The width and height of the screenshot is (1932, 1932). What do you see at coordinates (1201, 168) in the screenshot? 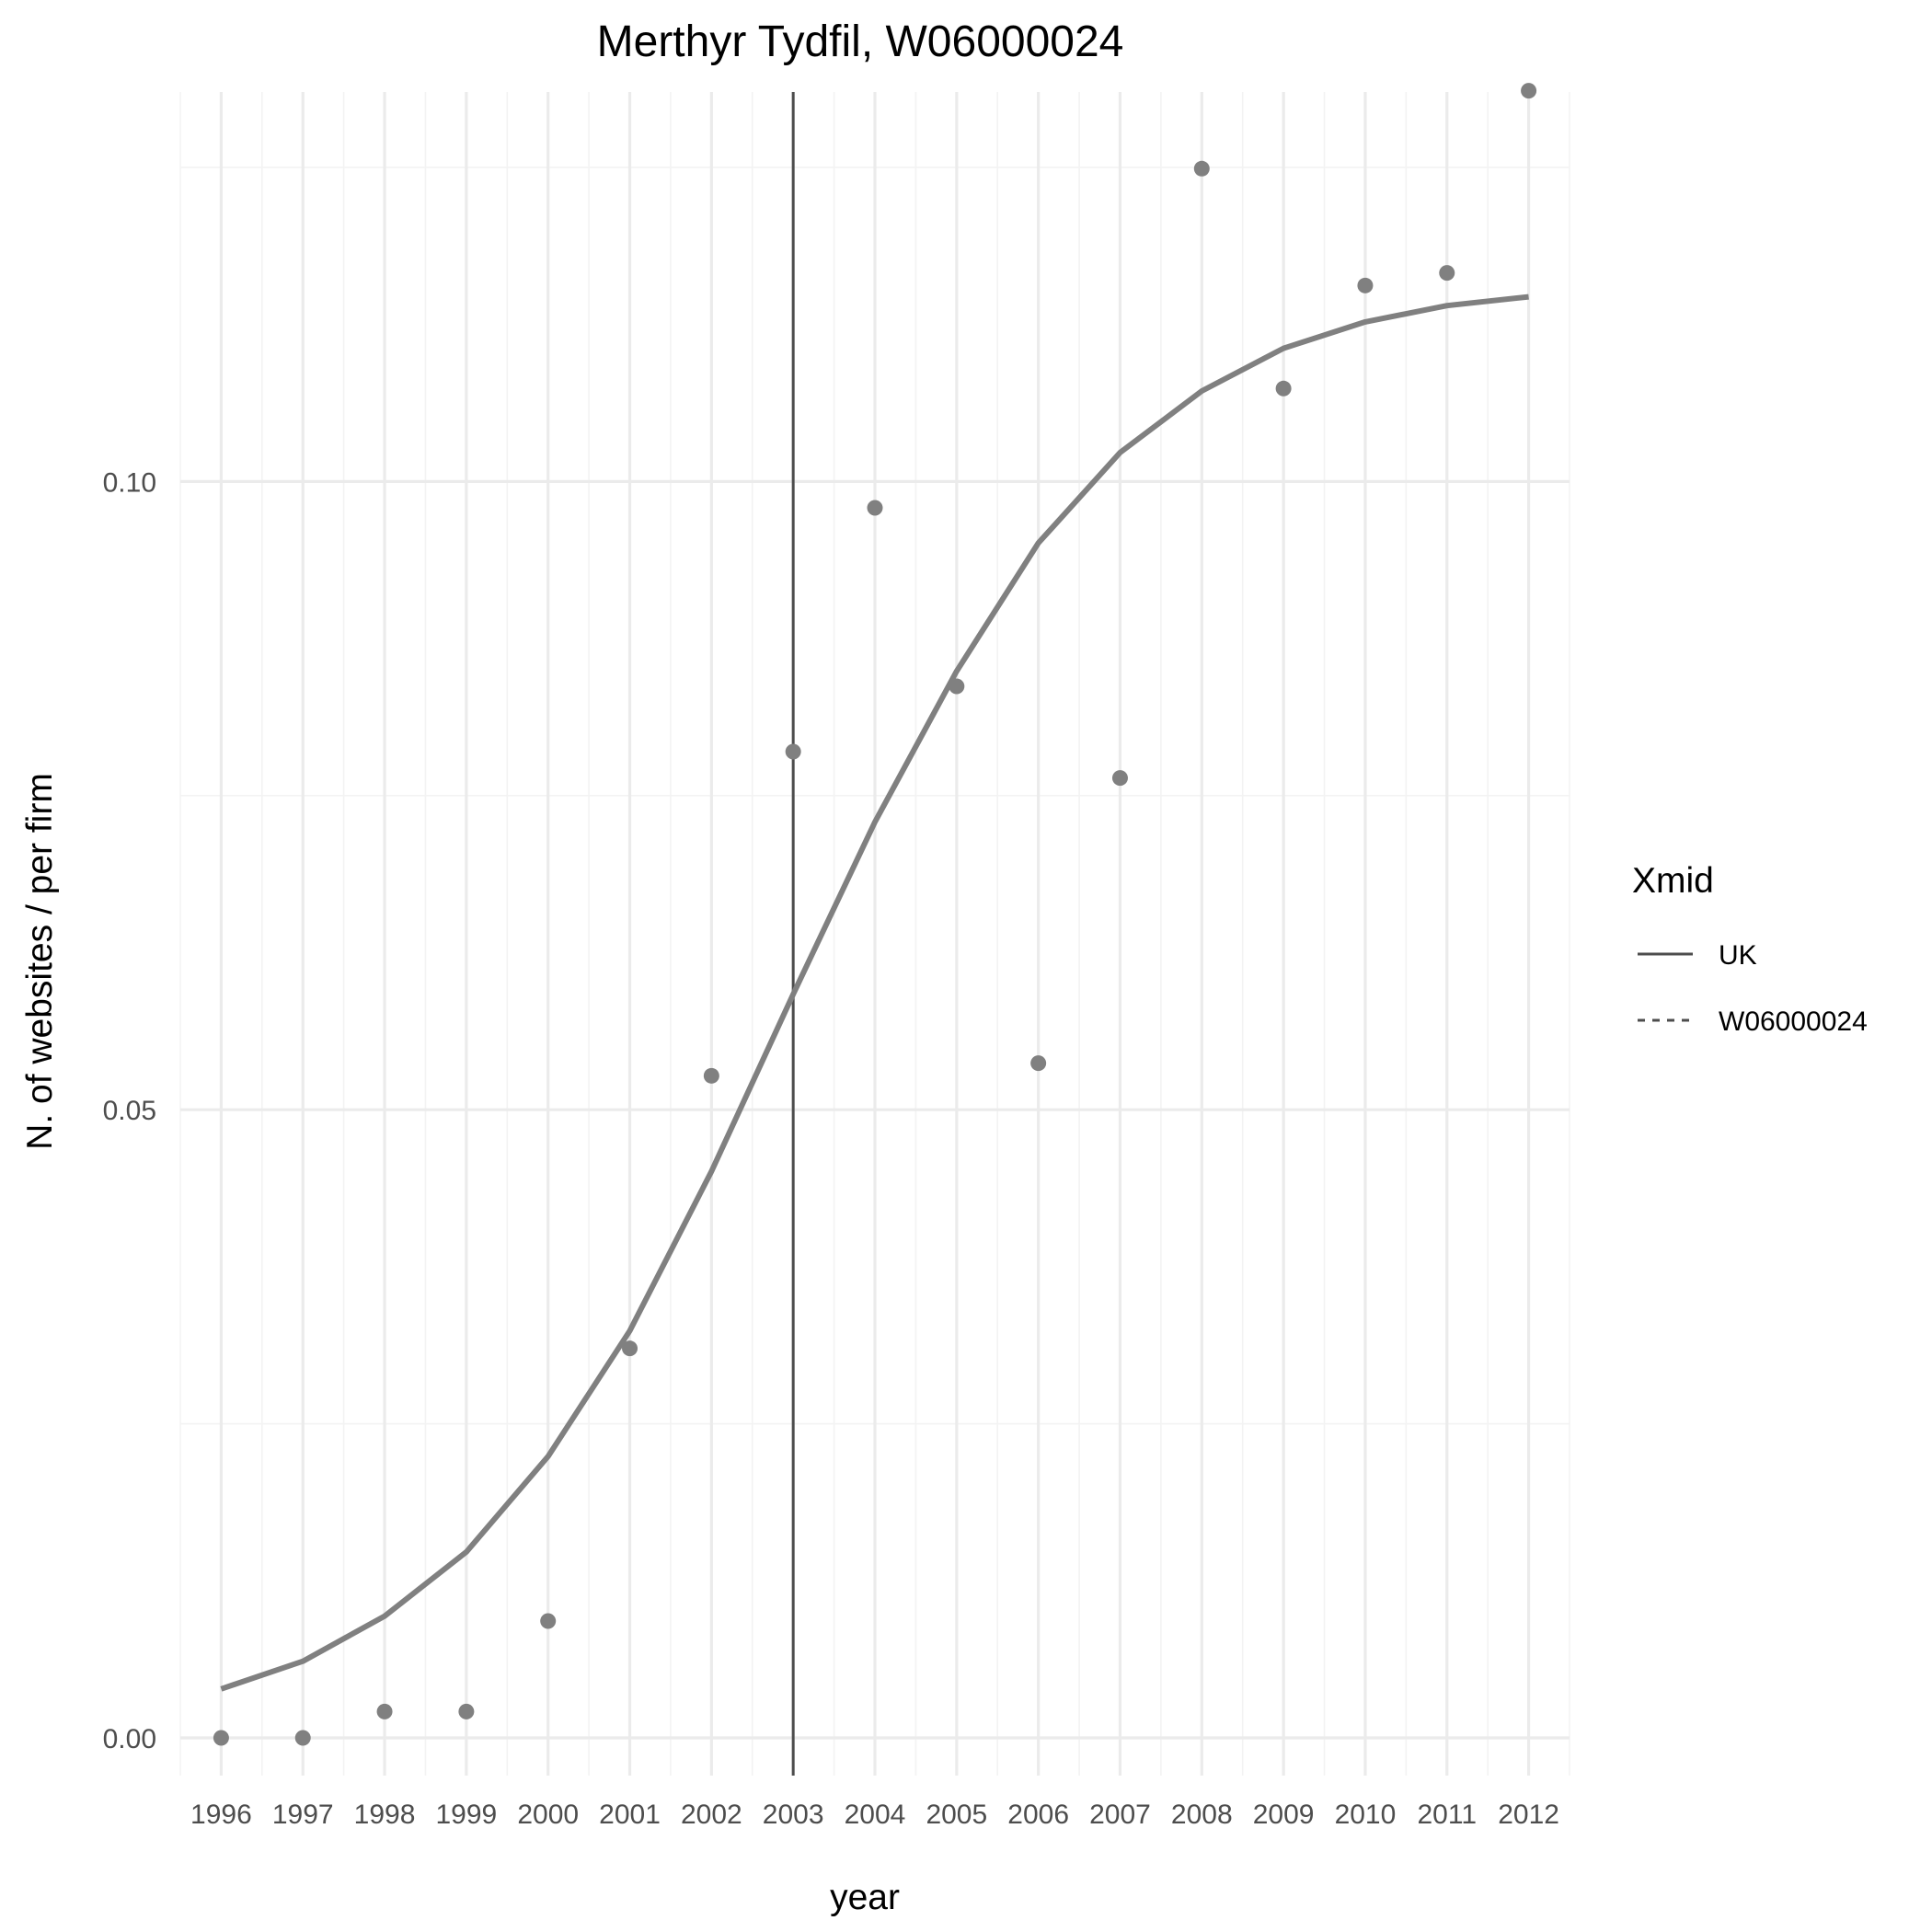
I see `data-point-2008` at bounding box center [1201, 168].